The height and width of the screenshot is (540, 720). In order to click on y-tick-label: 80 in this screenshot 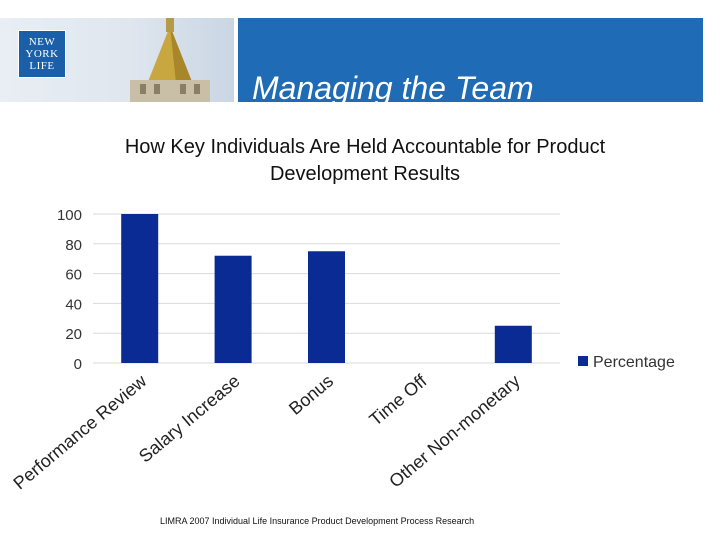, I will do `click(73, 245)`.